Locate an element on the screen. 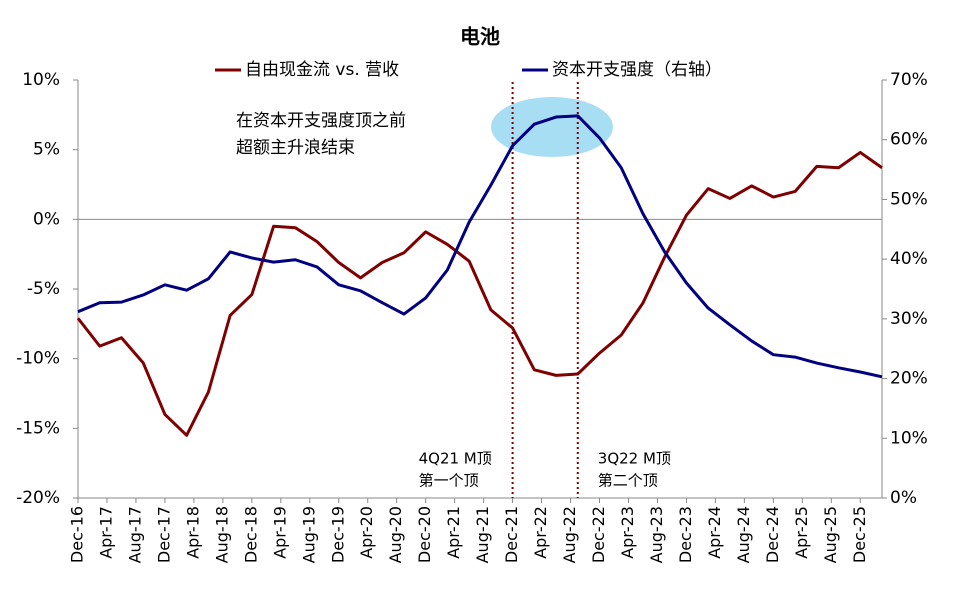 The width and height of the screenshot is (955, 602). x-tick-label: Dec-24 is located at coordinates (772, 534).